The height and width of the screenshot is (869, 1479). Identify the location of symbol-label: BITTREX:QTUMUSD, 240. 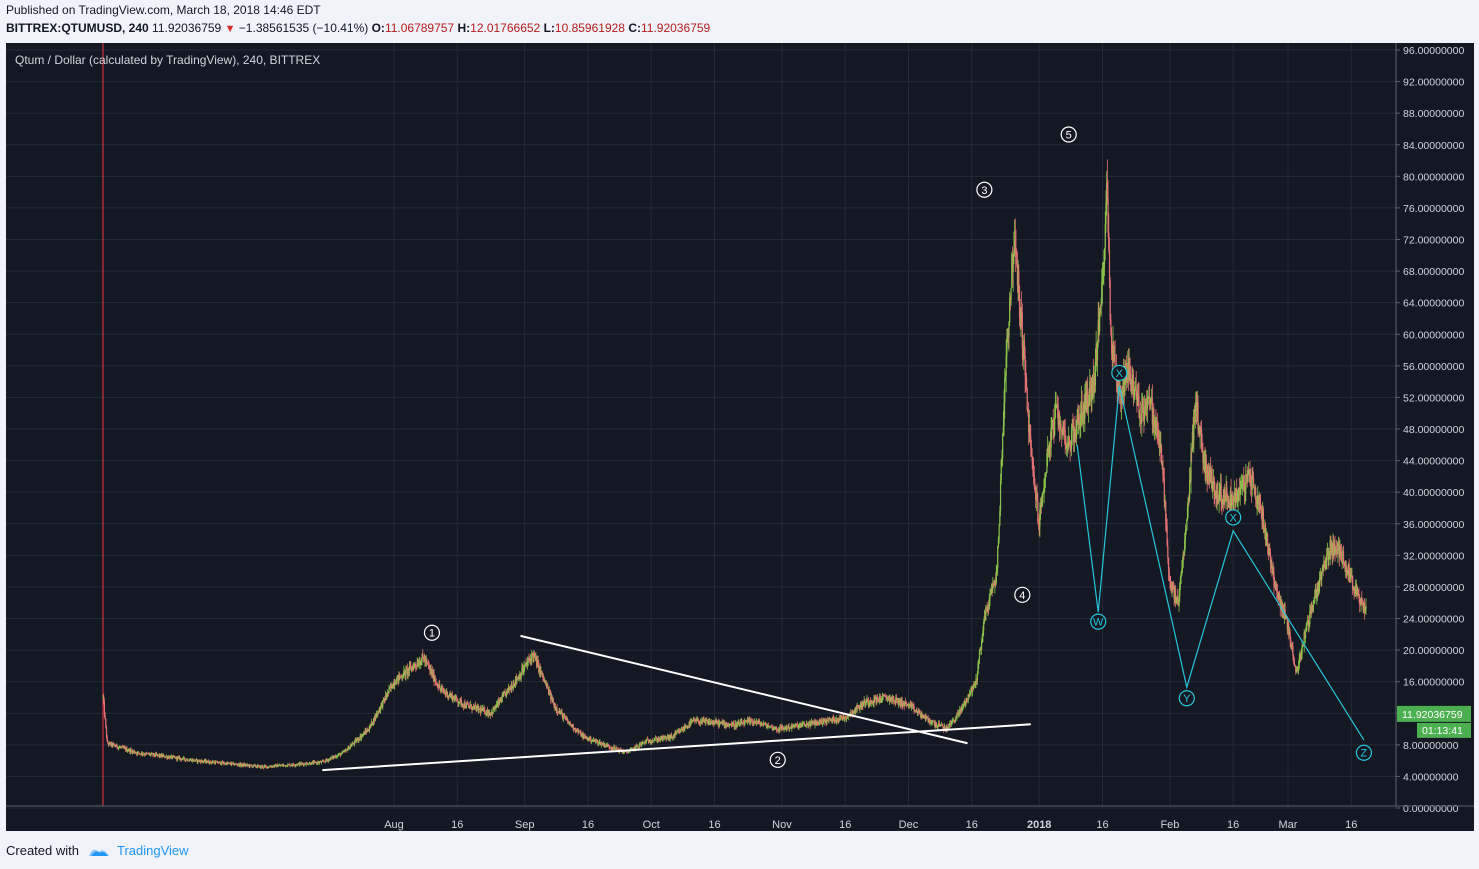
(77, 28).